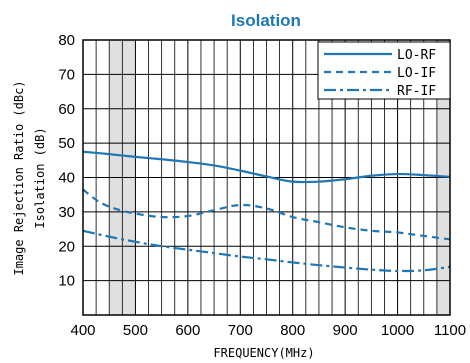  I want to click on y-axis-label-line2: Isolation (dB), so click(40, 177).